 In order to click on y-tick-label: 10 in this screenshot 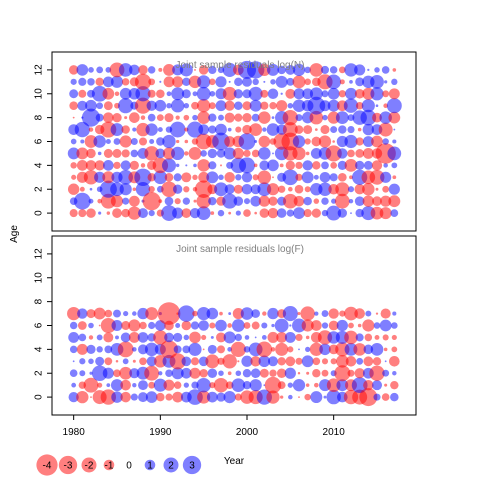, I will do `click(39, 94)`.